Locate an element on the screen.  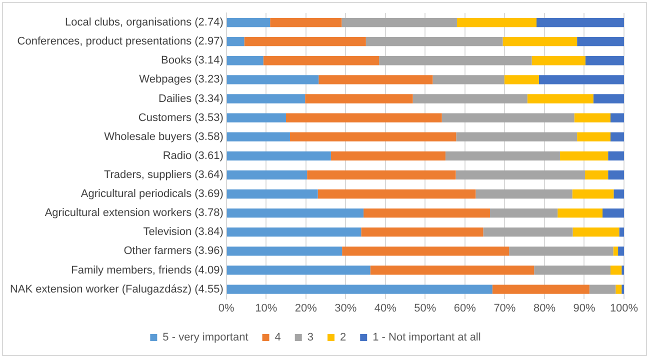
legend-label: 4 is located at coordinates (277, 338).